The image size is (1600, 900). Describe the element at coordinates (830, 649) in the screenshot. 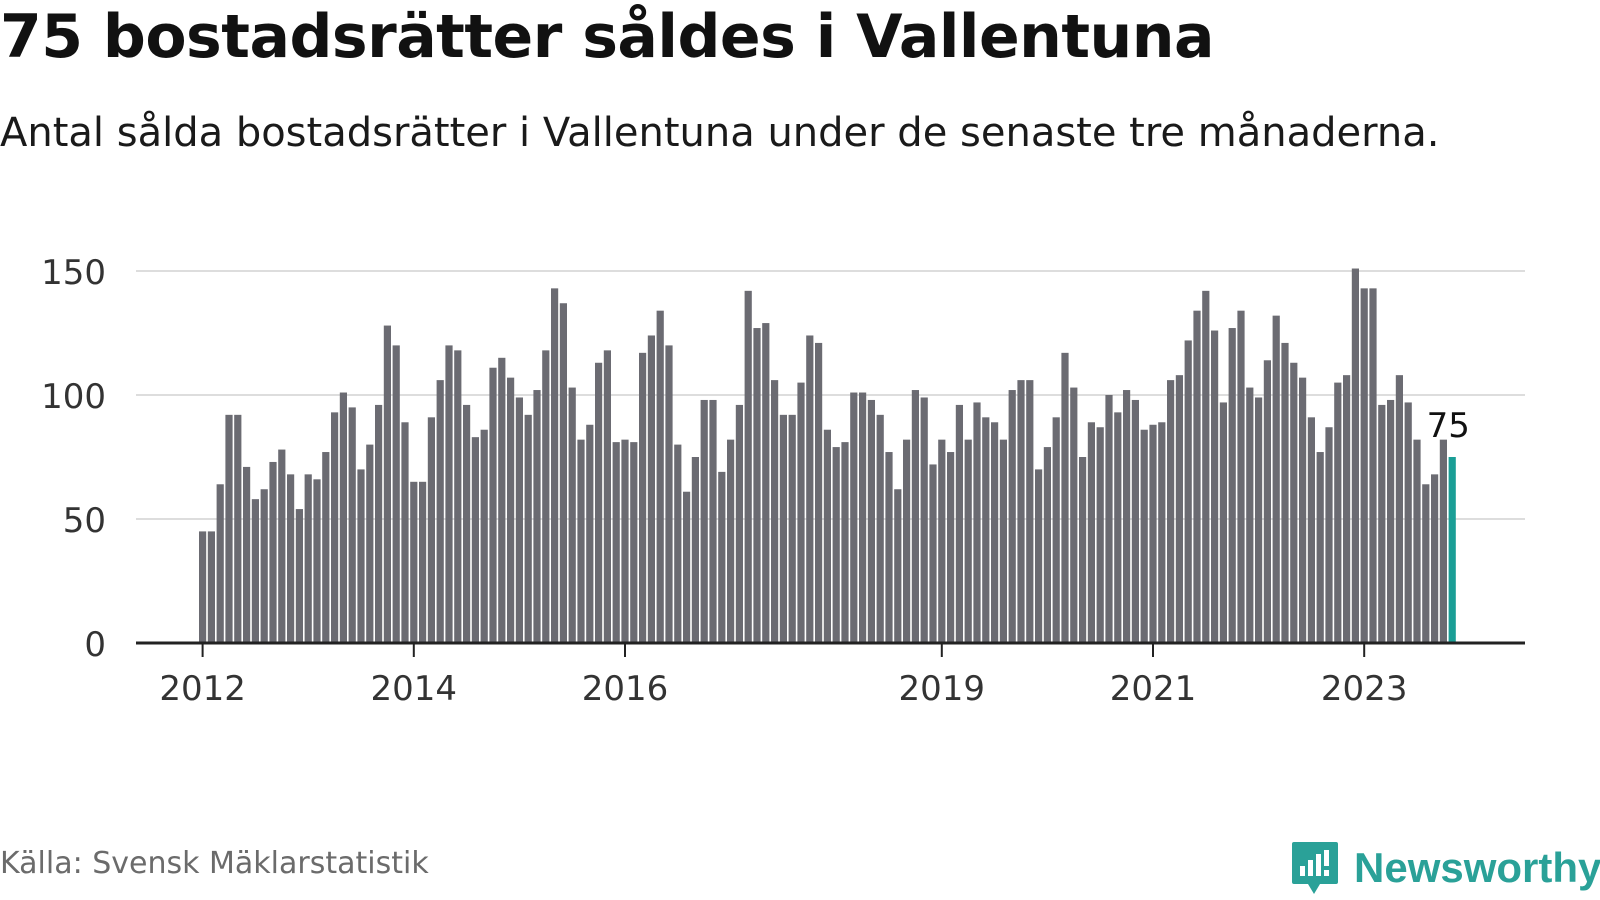

I see `axes` at that location.